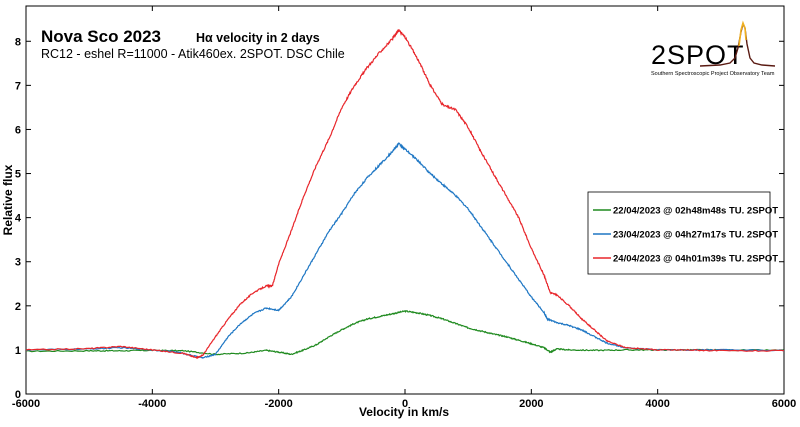 The width and height of the screenshot is (800, 427). I want to click on x-axis-title: Velocity in km/s, so click(404, 412).